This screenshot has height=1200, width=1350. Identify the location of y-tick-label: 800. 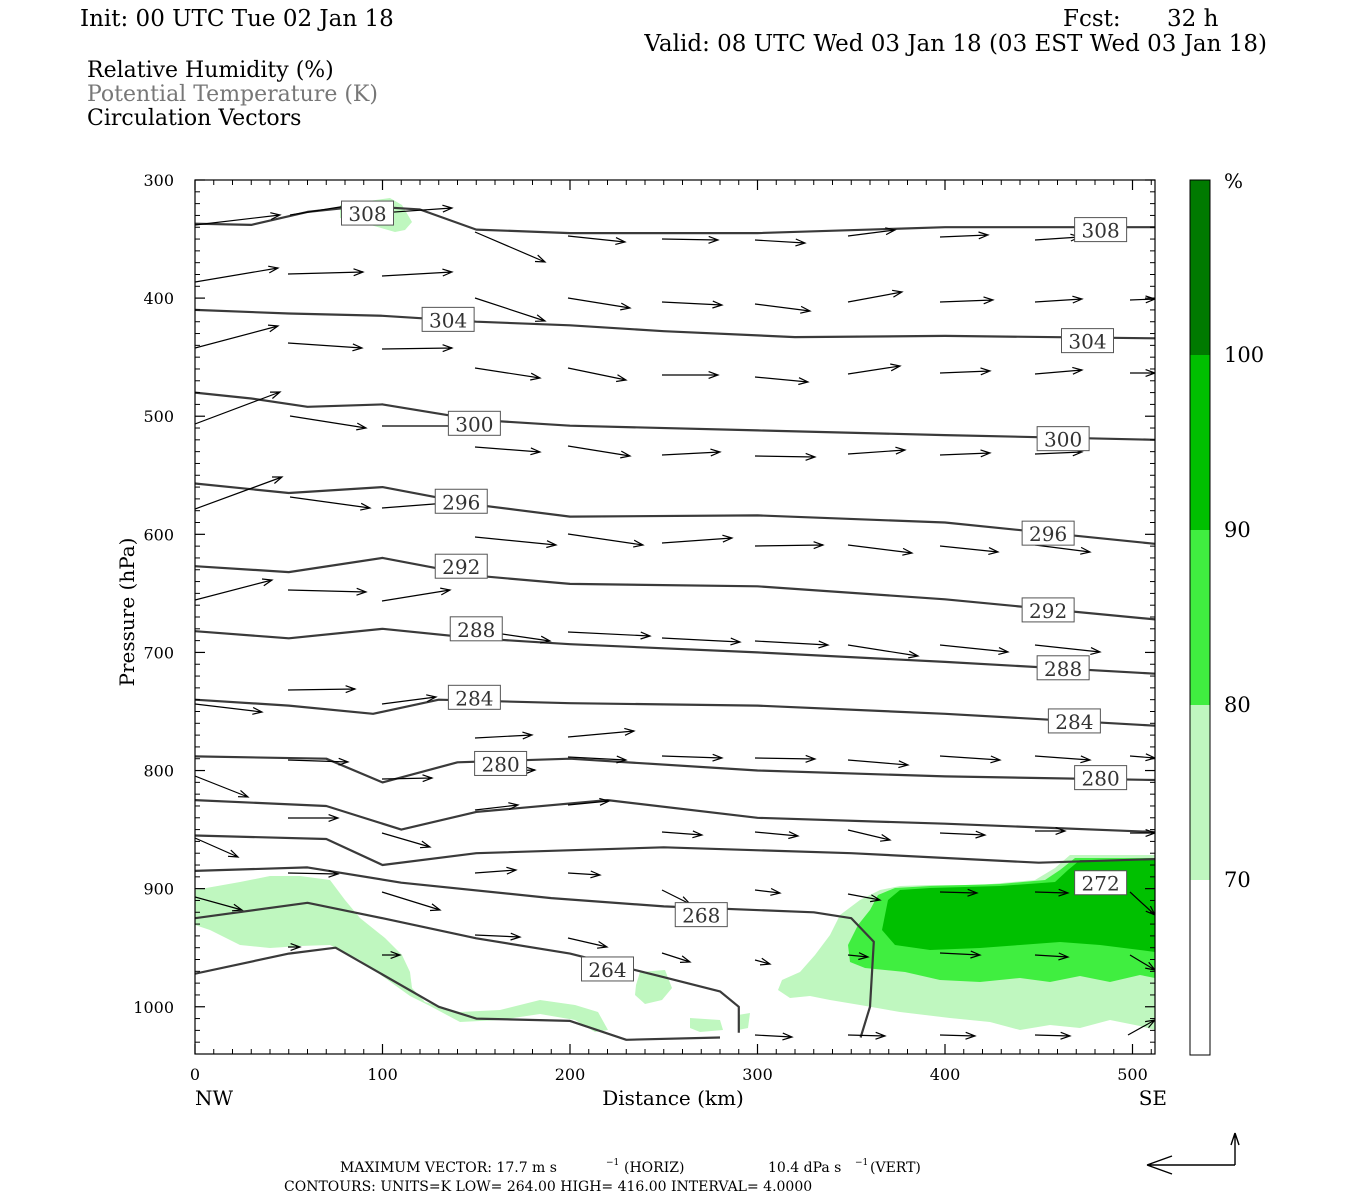
(158, 771).